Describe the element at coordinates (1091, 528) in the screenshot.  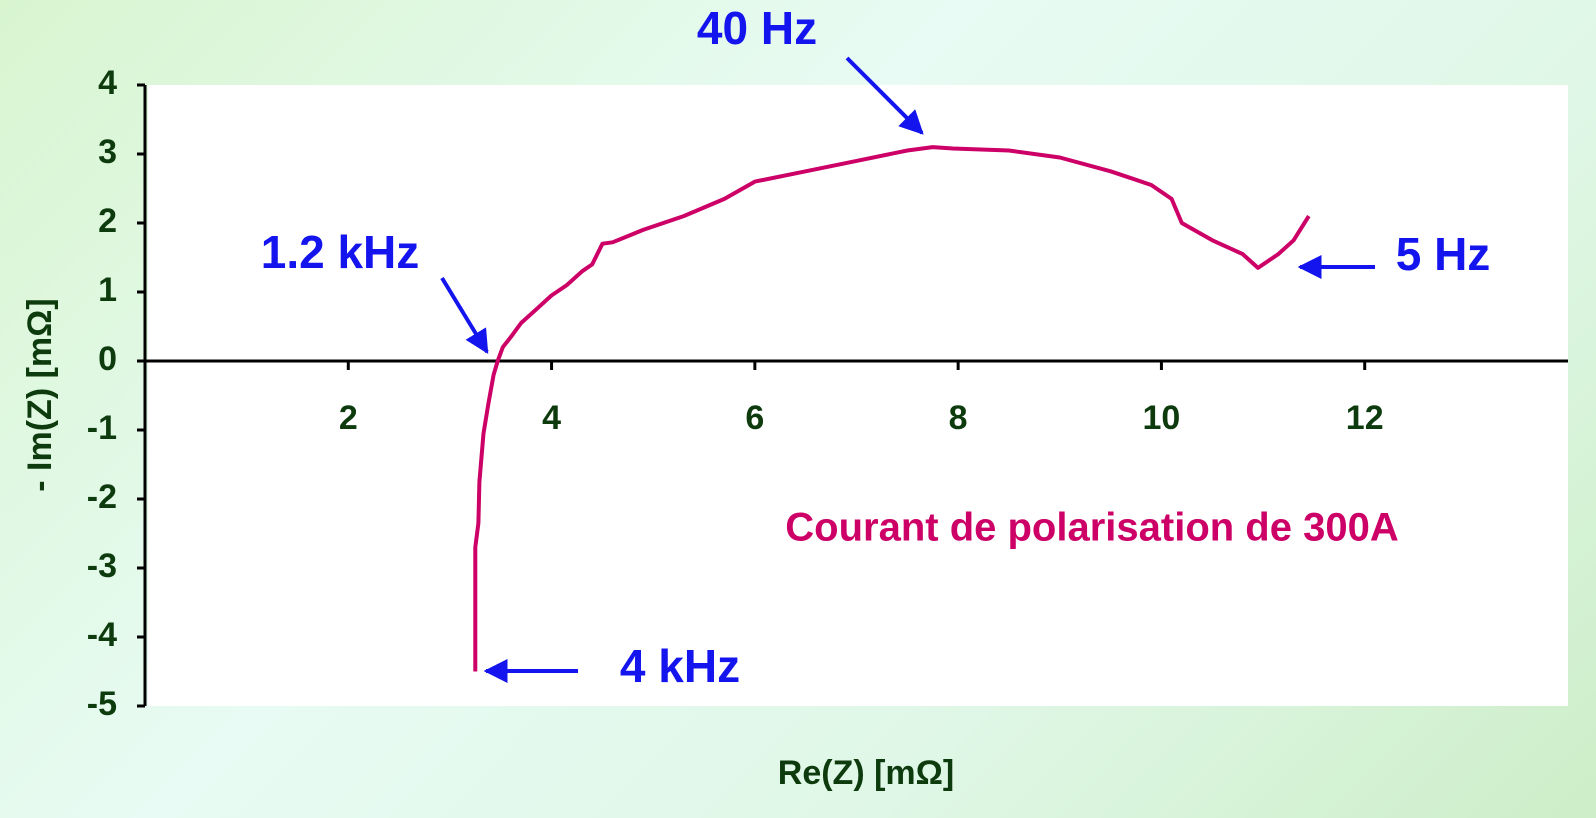
I see `annotation: Courant de polarisation de 300A` at that location.